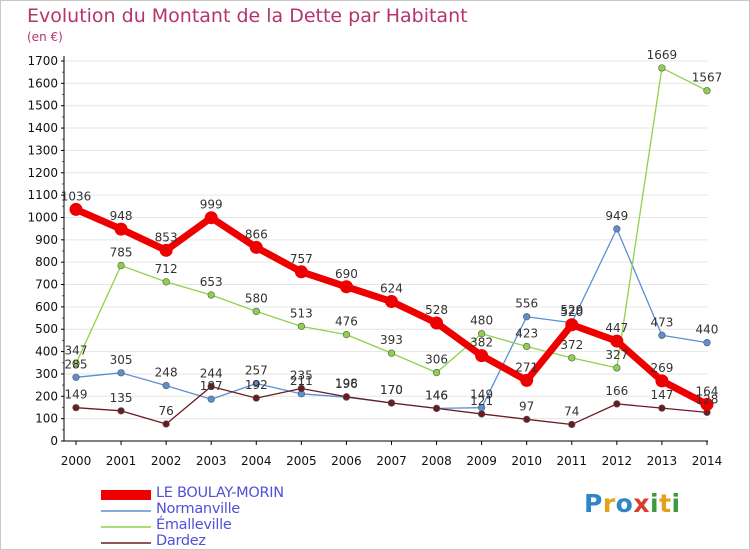 The image size is (750, 550). I want to click on data-label-le-boulay-morin: 382, so click(481, 343).